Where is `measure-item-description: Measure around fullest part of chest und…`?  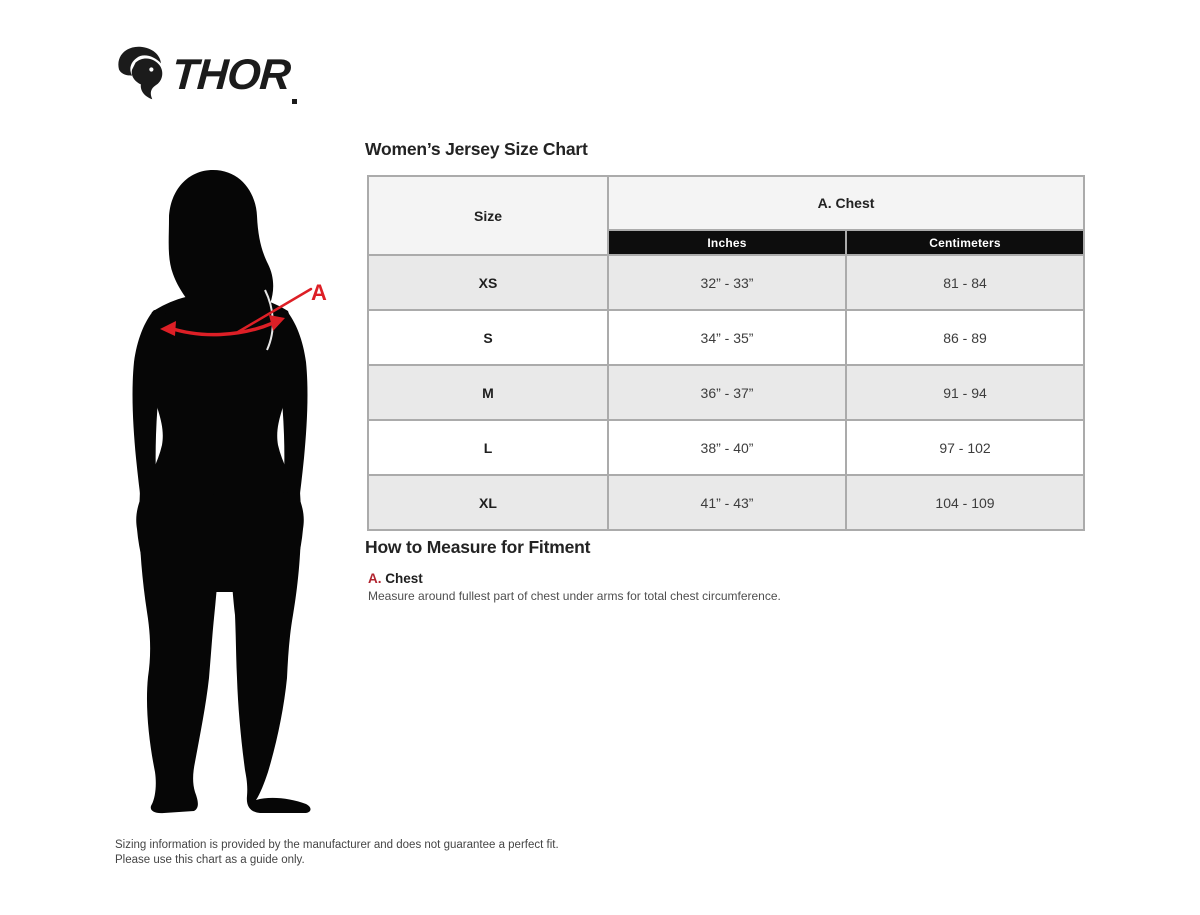 measure-item-description: Measure around fullest part of chest und… is located at coordinates (574, 596).